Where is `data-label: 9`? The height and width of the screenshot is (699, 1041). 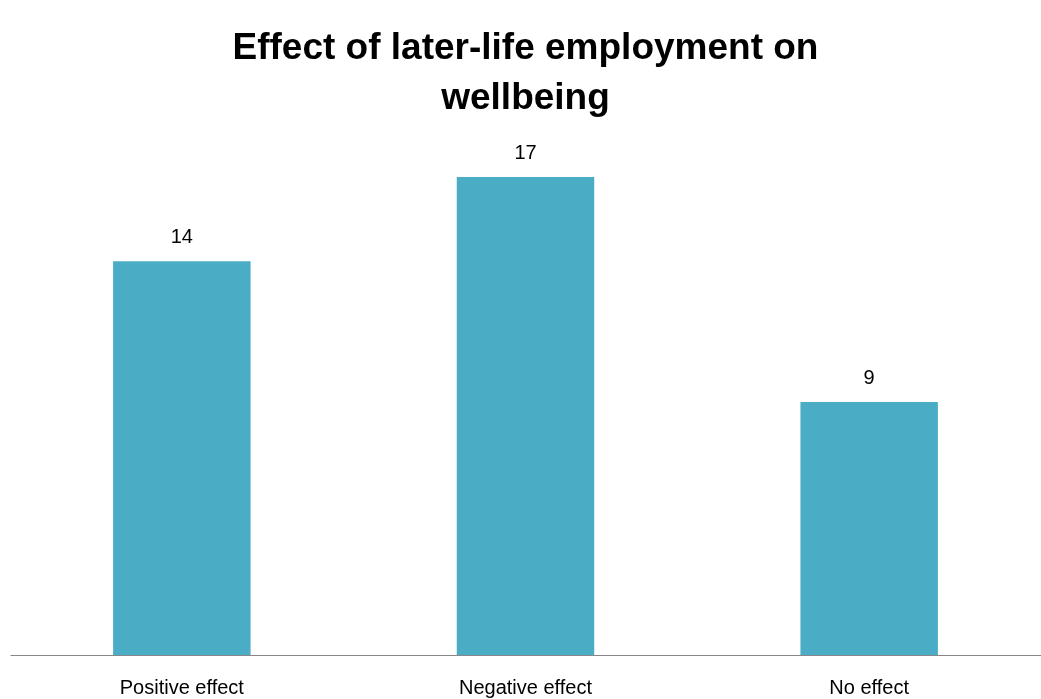 data-label: 9 is located at coordinates (869, 376).